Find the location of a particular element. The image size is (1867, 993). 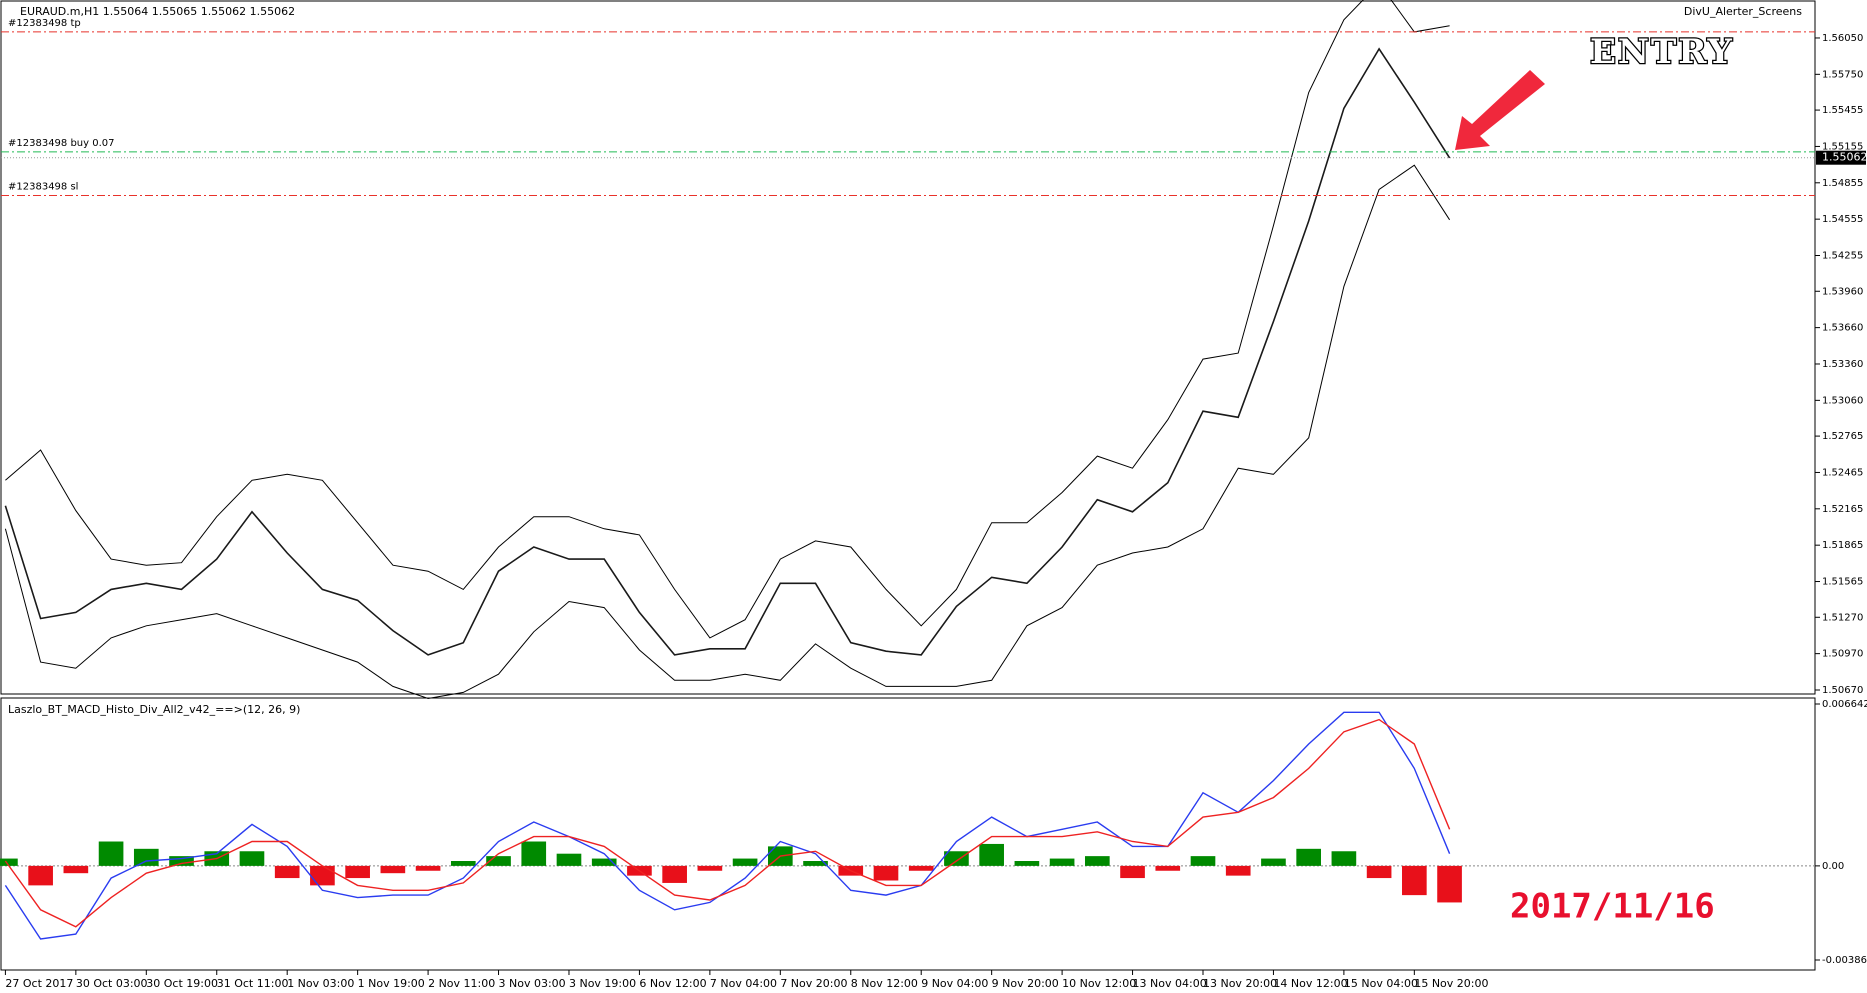

x-tick-label: 30 Oct 03:00 is located at coordinates (112, 983).